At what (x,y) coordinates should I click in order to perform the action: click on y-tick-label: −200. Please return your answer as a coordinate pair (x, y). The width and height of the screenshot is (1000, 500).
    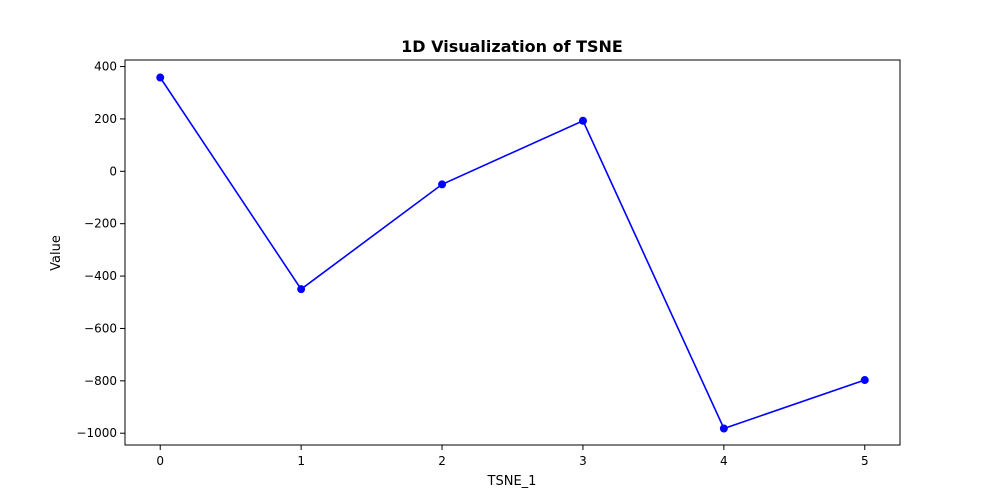
    Looking at the image, I should click on (100, 224).